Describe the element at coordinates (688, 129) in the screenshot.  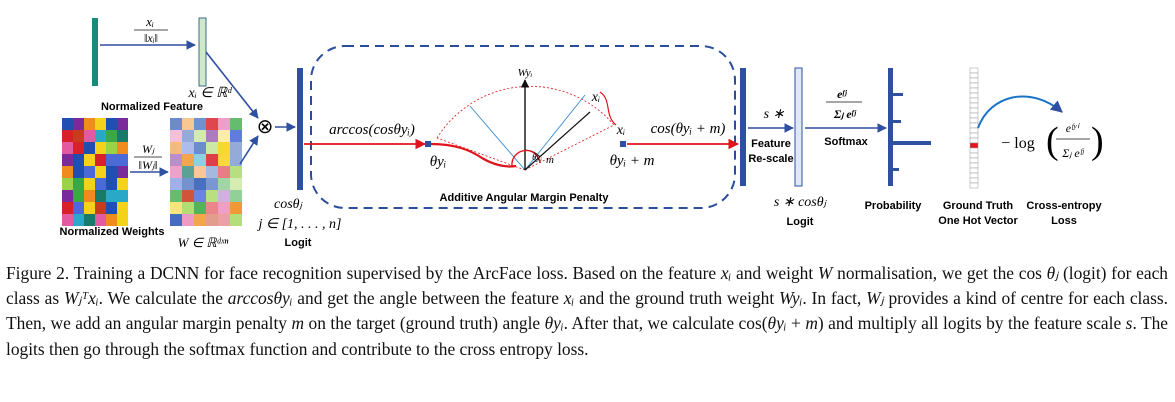
I see `cos-theta-plus-m-label: cos(θyᵢ + m)` at that location.